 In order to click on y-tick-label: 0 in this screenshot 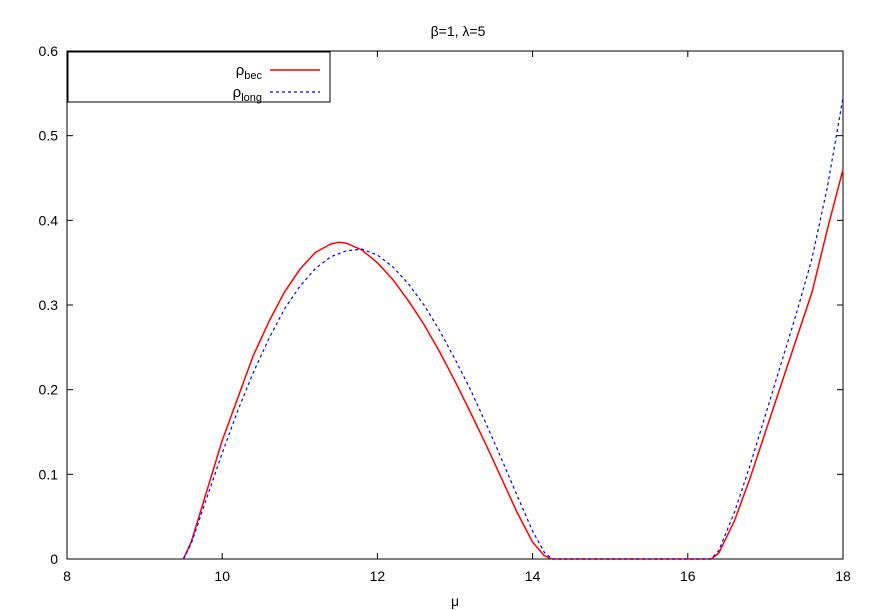, I will do `click(54, 559)`.